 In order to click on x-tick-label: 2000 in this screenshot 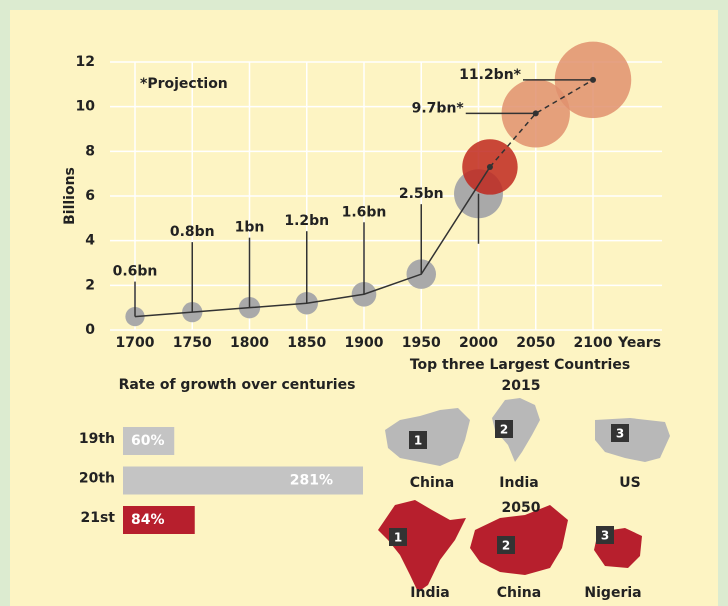, I will do `click(478, 343)`.